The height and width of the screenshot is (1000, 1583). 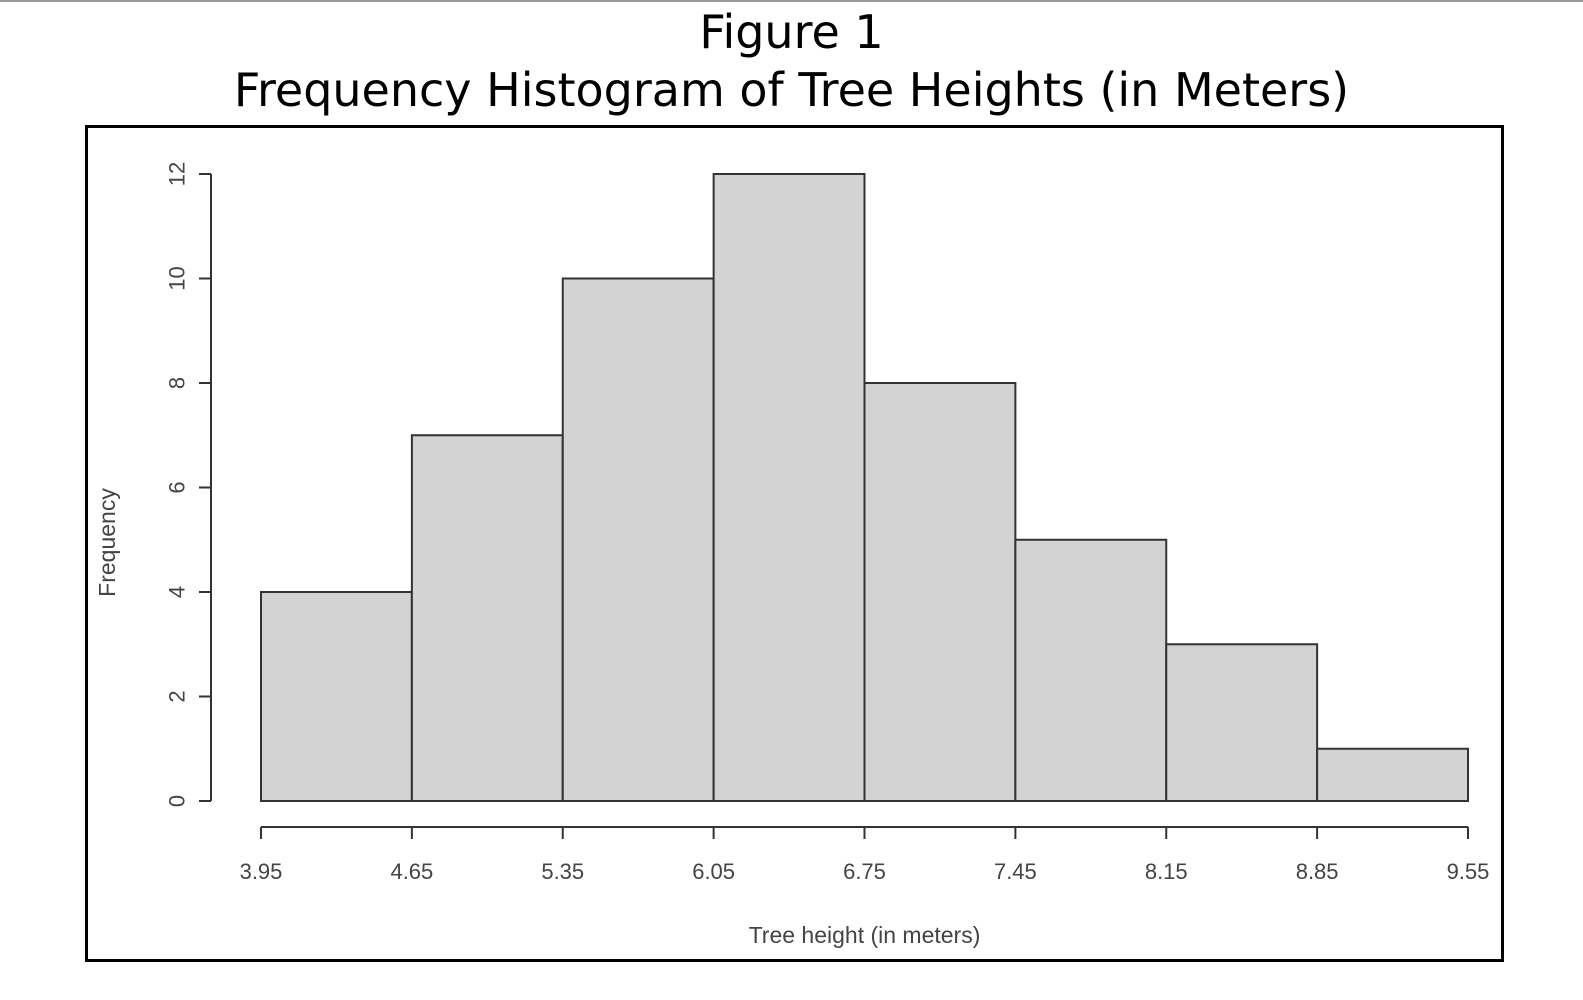 I want to click on x-tick-label: 4.65, so click(x=411, y=871).